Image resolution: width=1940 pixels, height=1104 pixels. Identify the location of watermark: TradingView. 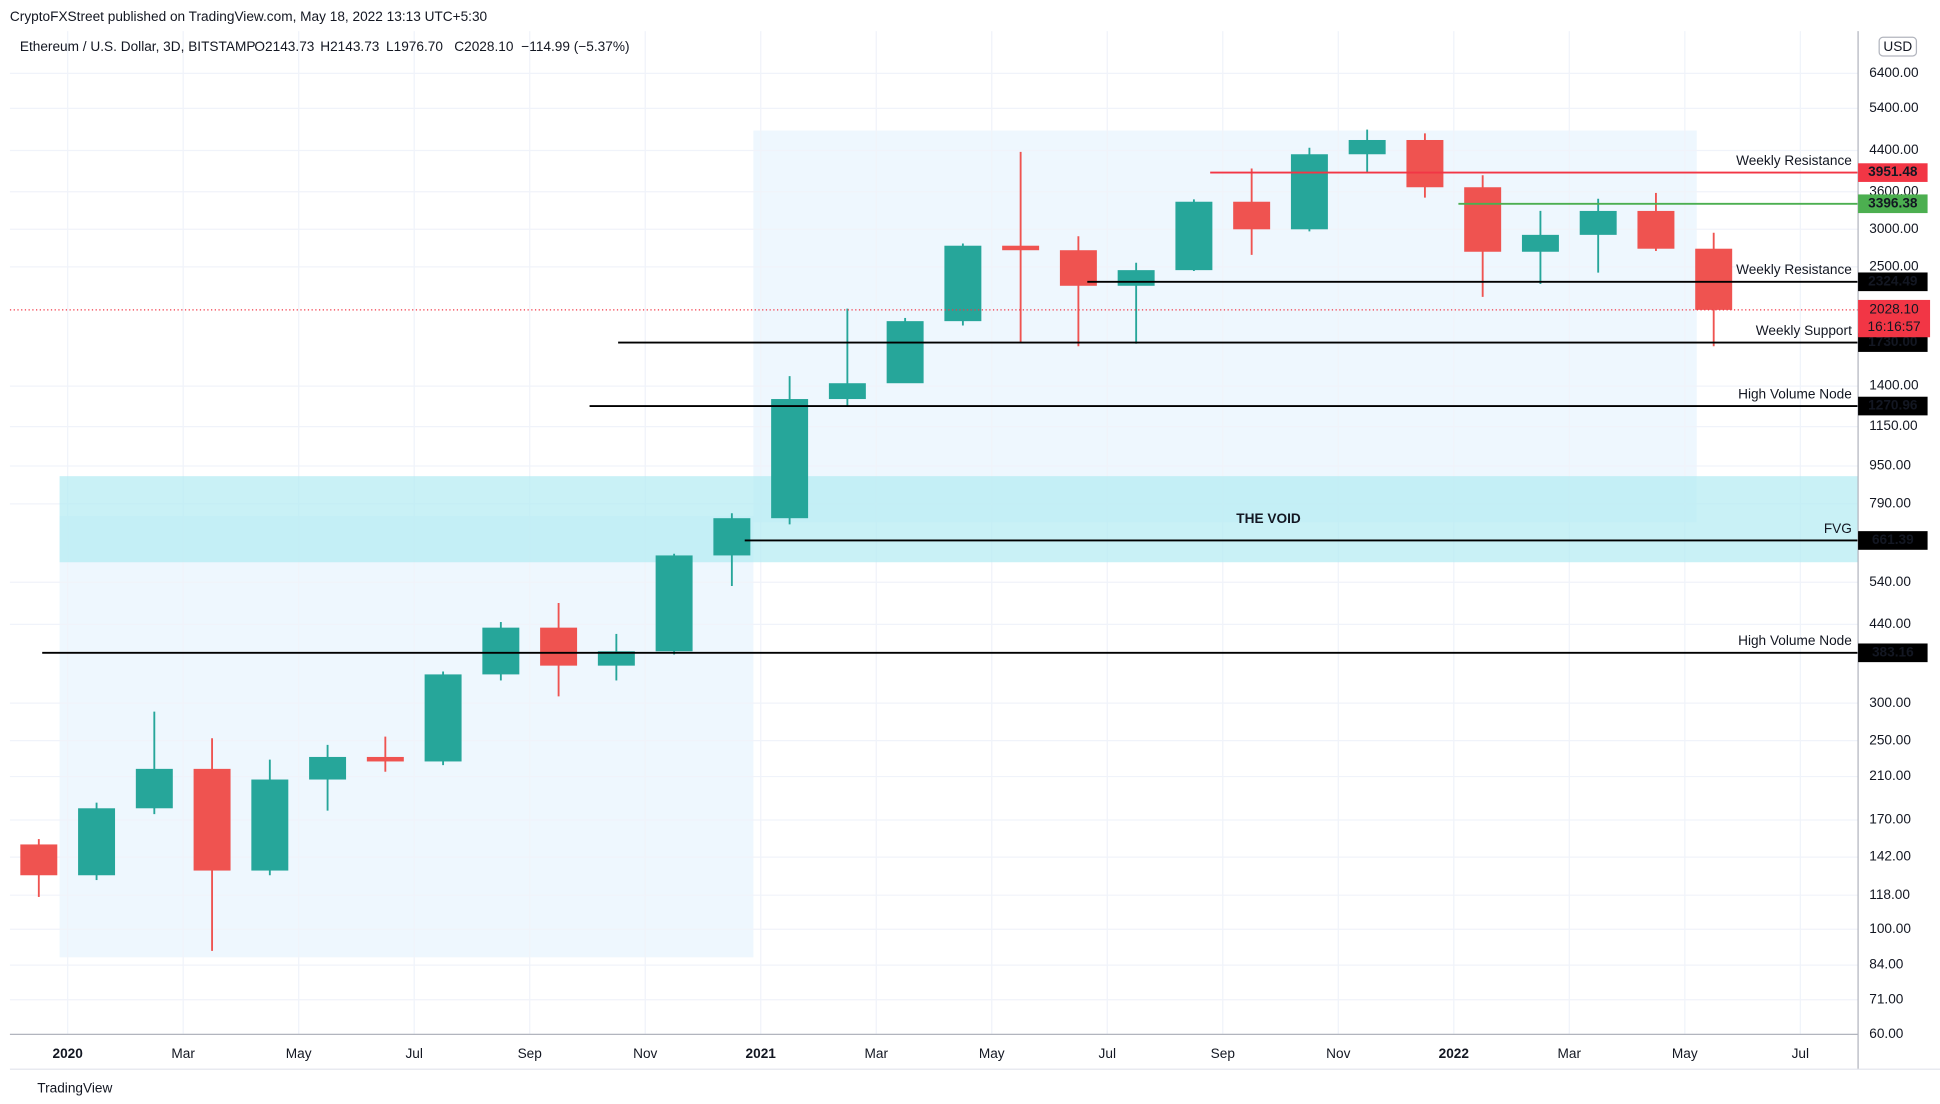
(74, 1088).